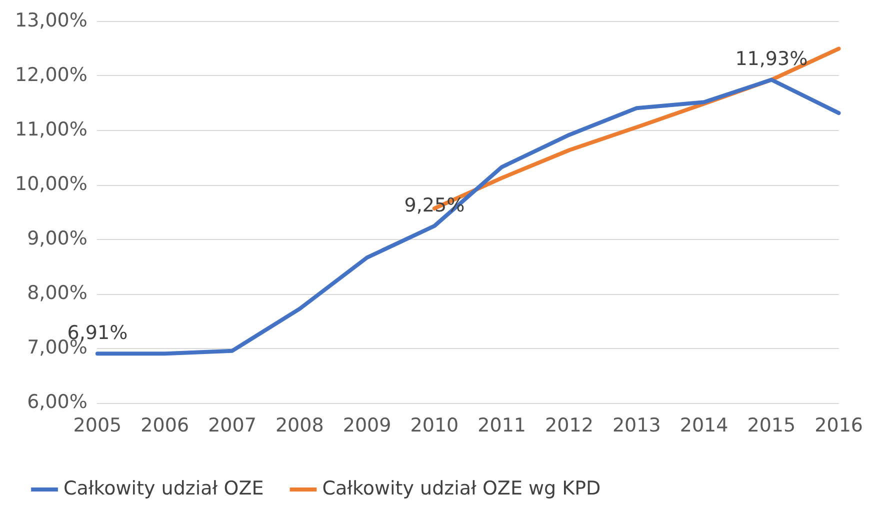 The image size is (875, 509). I want to click on x-tick-label: 2012, so click(569, 425).